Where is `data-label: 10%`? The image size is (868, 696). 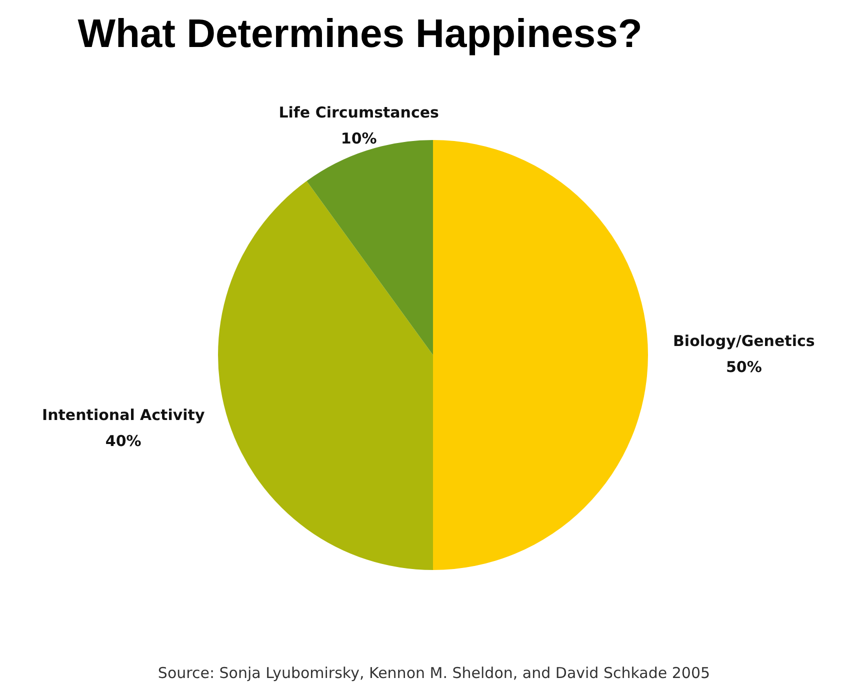
data-label: 10% is located at coordinates (358, 139).